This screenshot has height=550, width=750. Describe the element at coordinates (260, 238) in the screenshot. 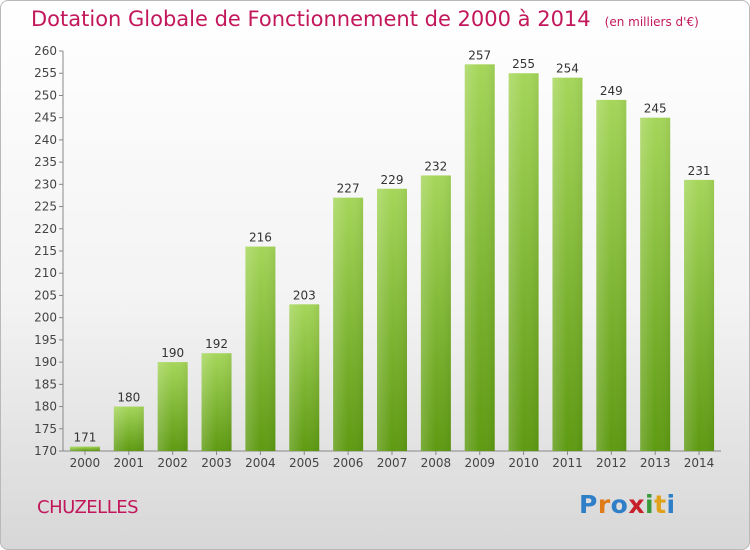

I see `data-label: 216` at that location.